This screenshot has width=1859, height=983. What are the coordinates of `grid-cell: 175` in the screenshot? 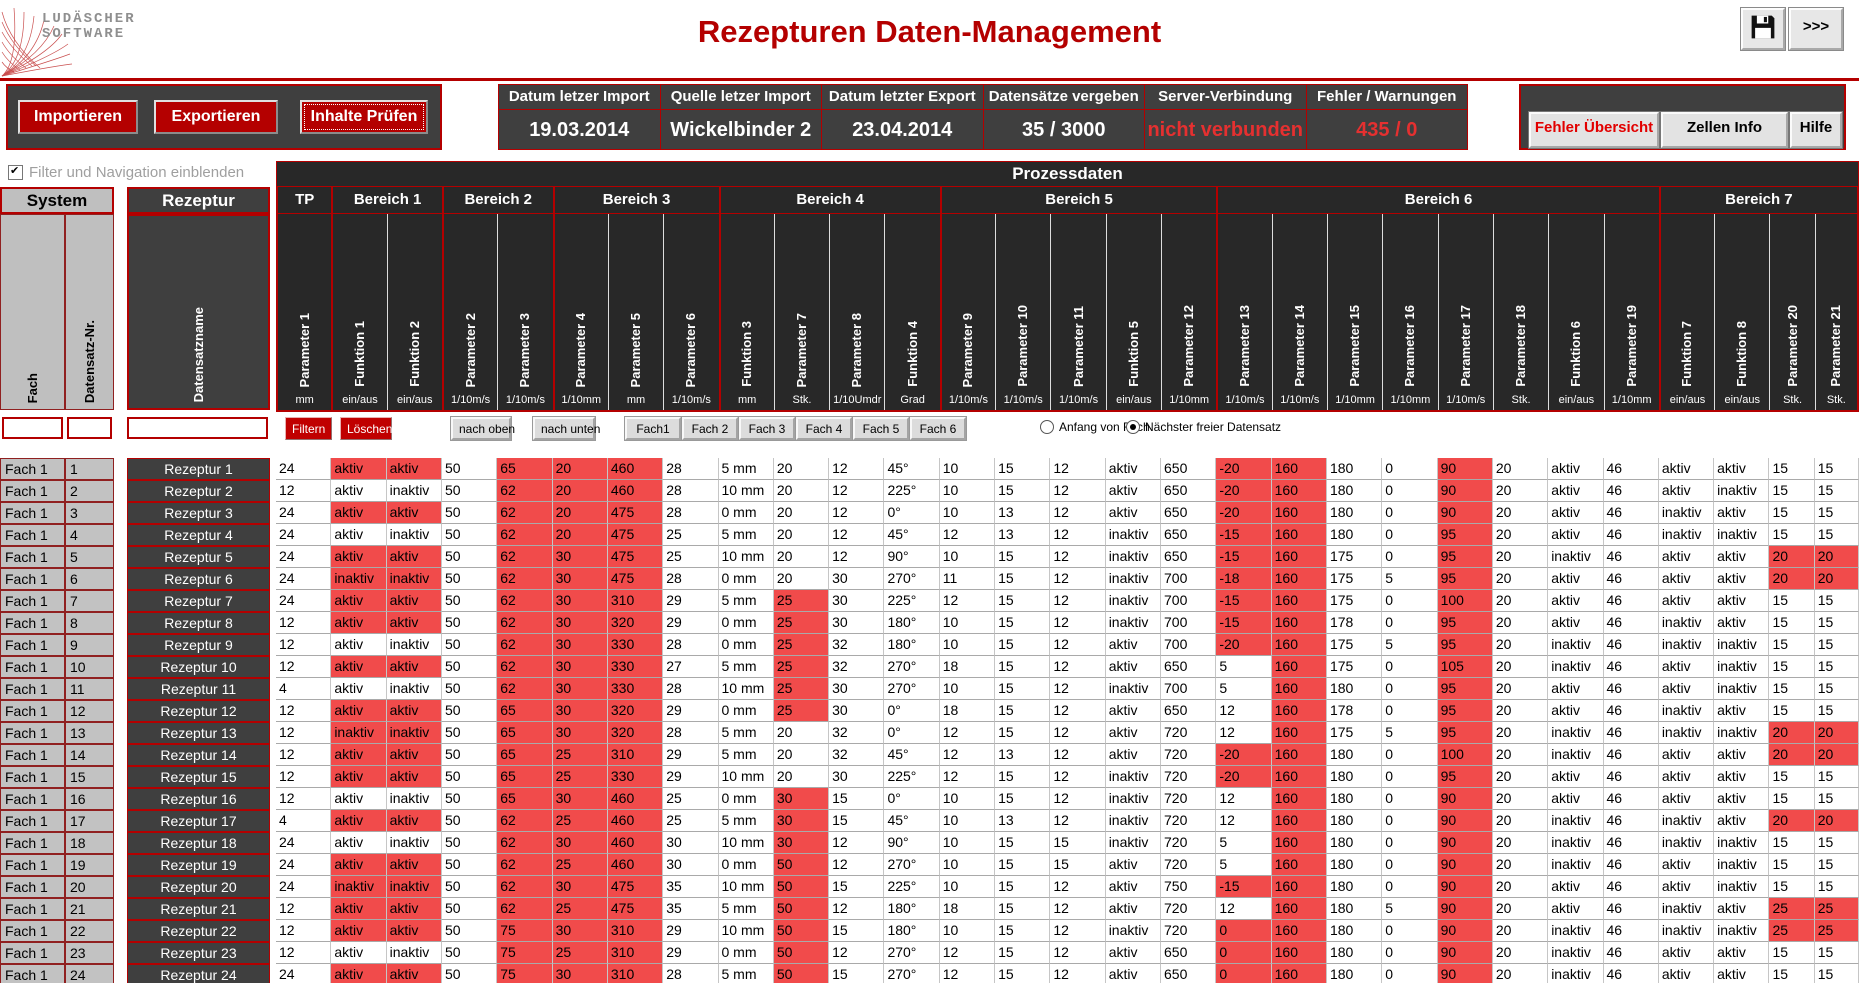 It's located at (1354, 667).